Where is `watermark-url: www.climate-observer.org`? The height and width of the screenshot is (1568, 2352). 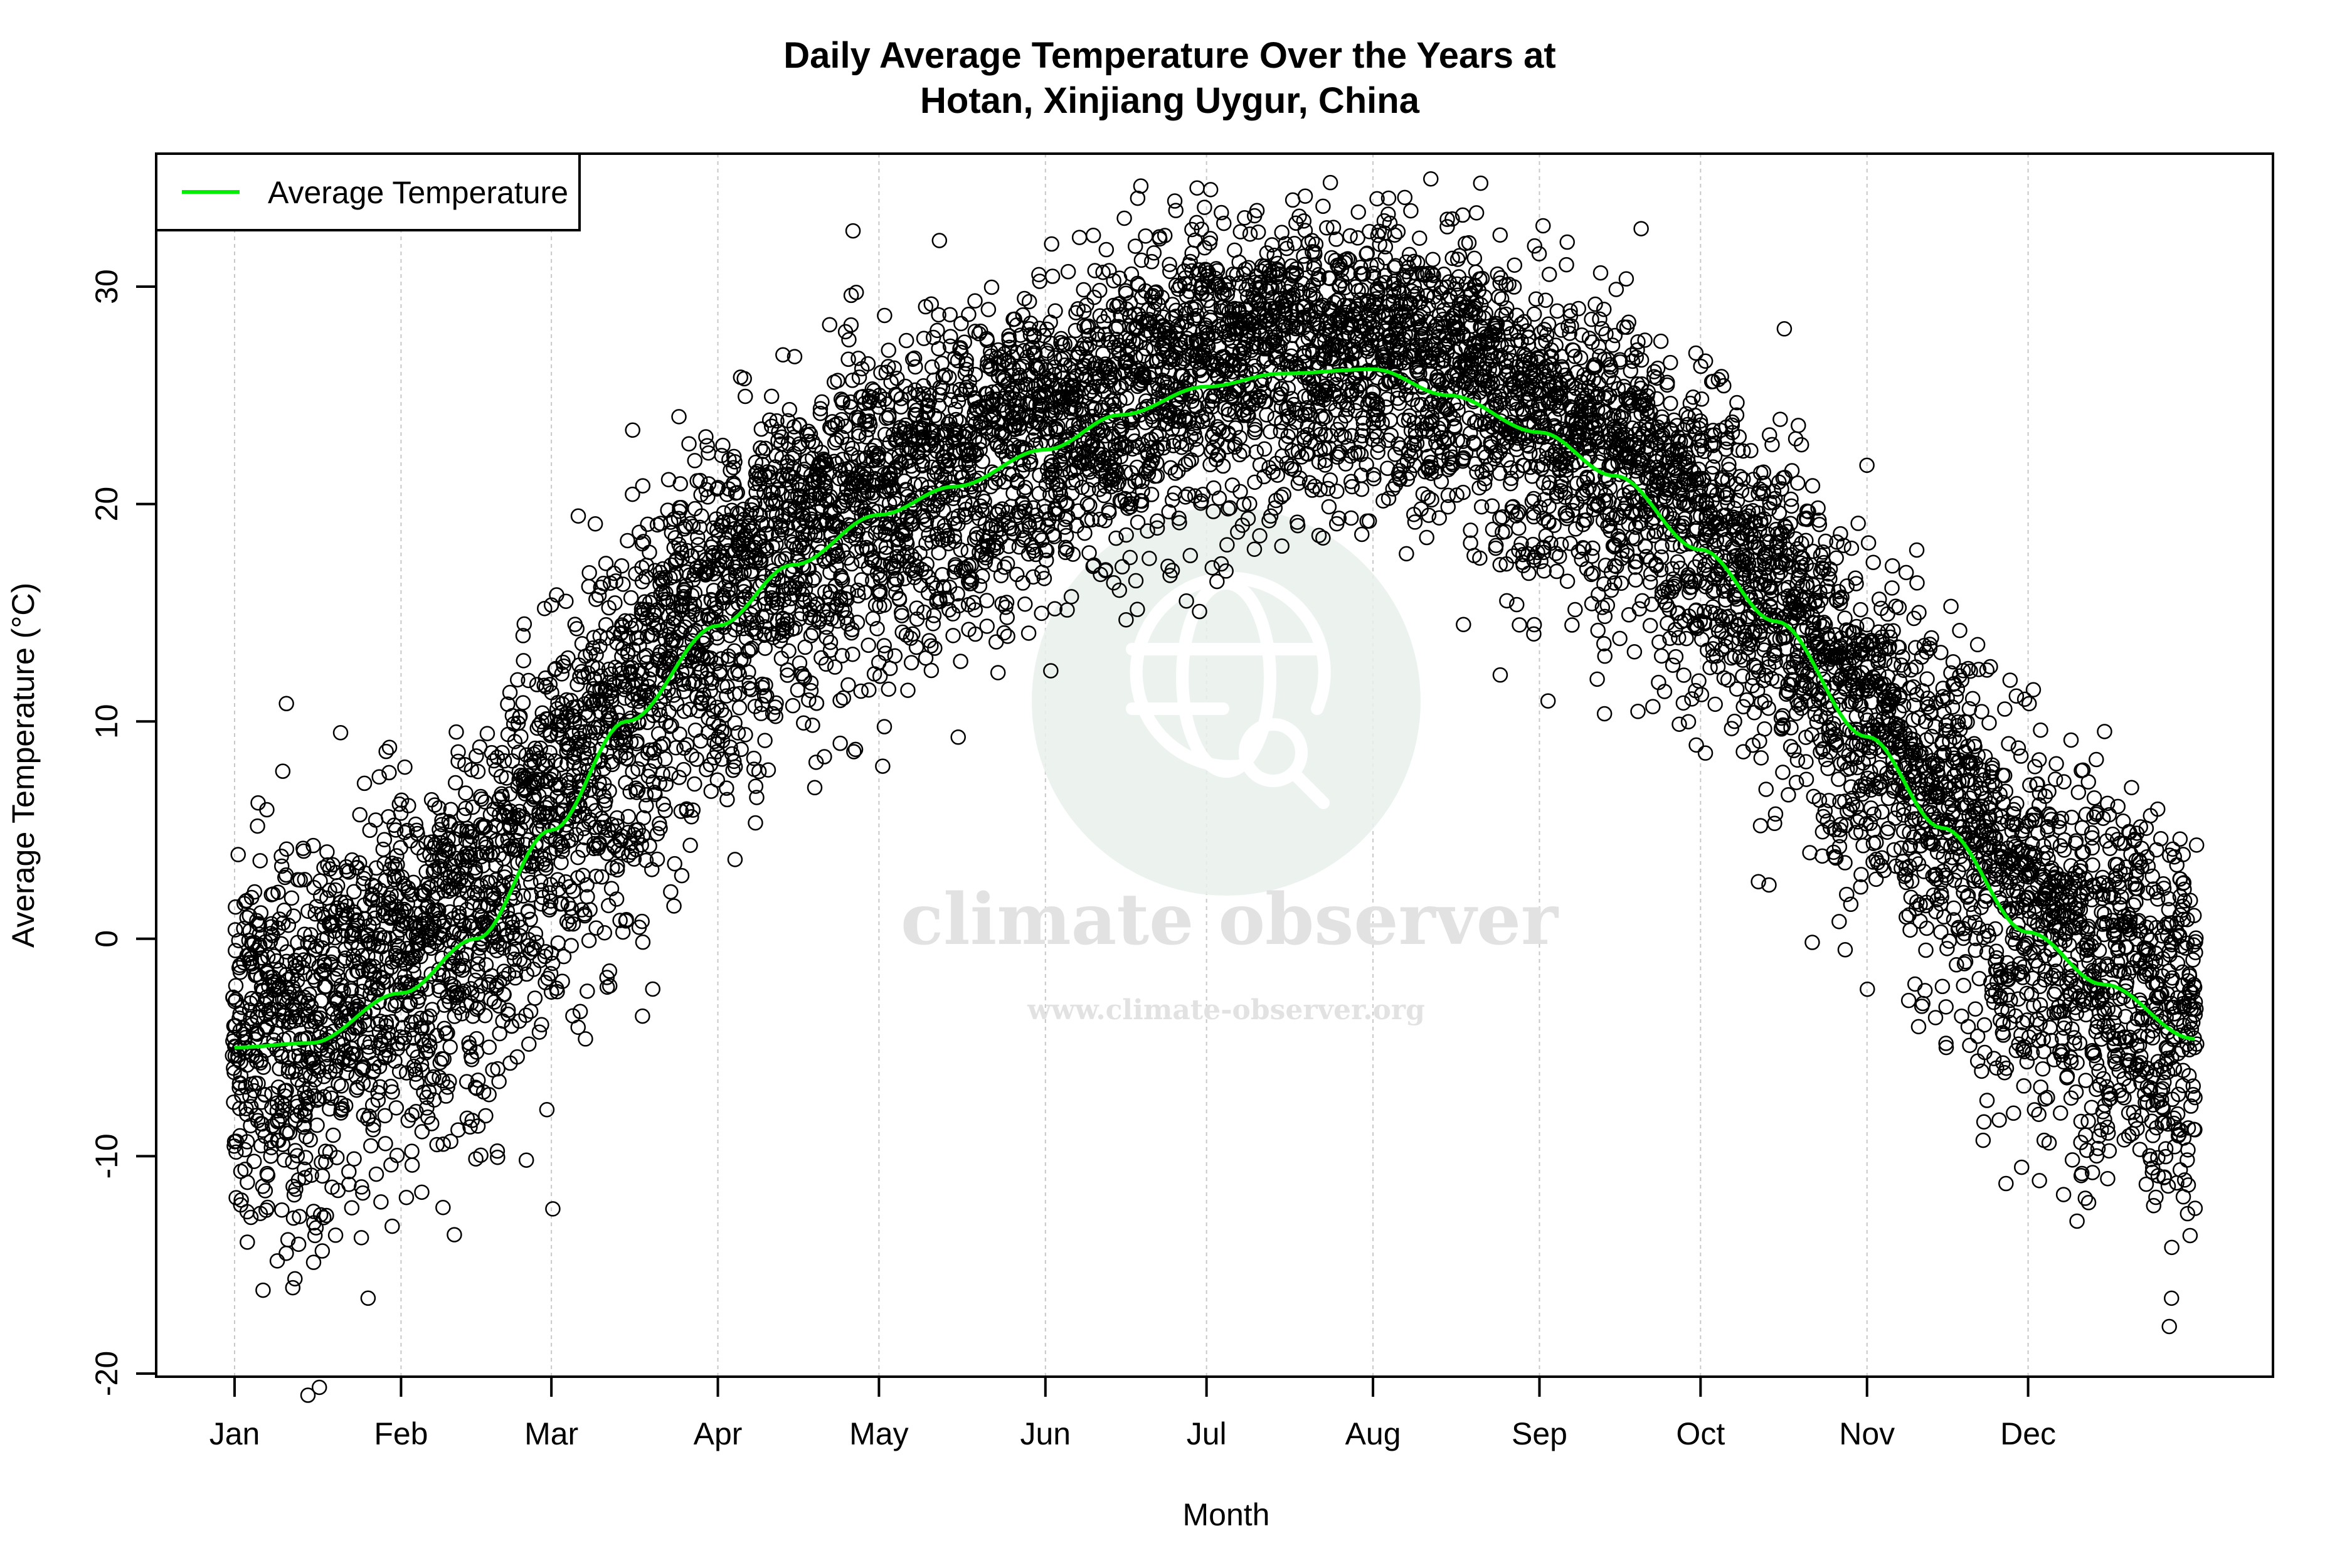 watermark-url: www.climate-observer.org is located at coordinates (1226, 1010).